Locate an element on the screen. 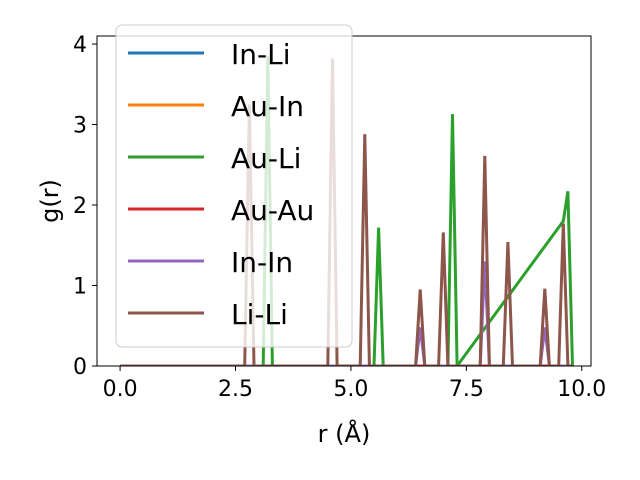 Image resolution: width=640 pixels, height=480 pixels. legend-label-au-in: Au-In is located at coordinates (267, 106).